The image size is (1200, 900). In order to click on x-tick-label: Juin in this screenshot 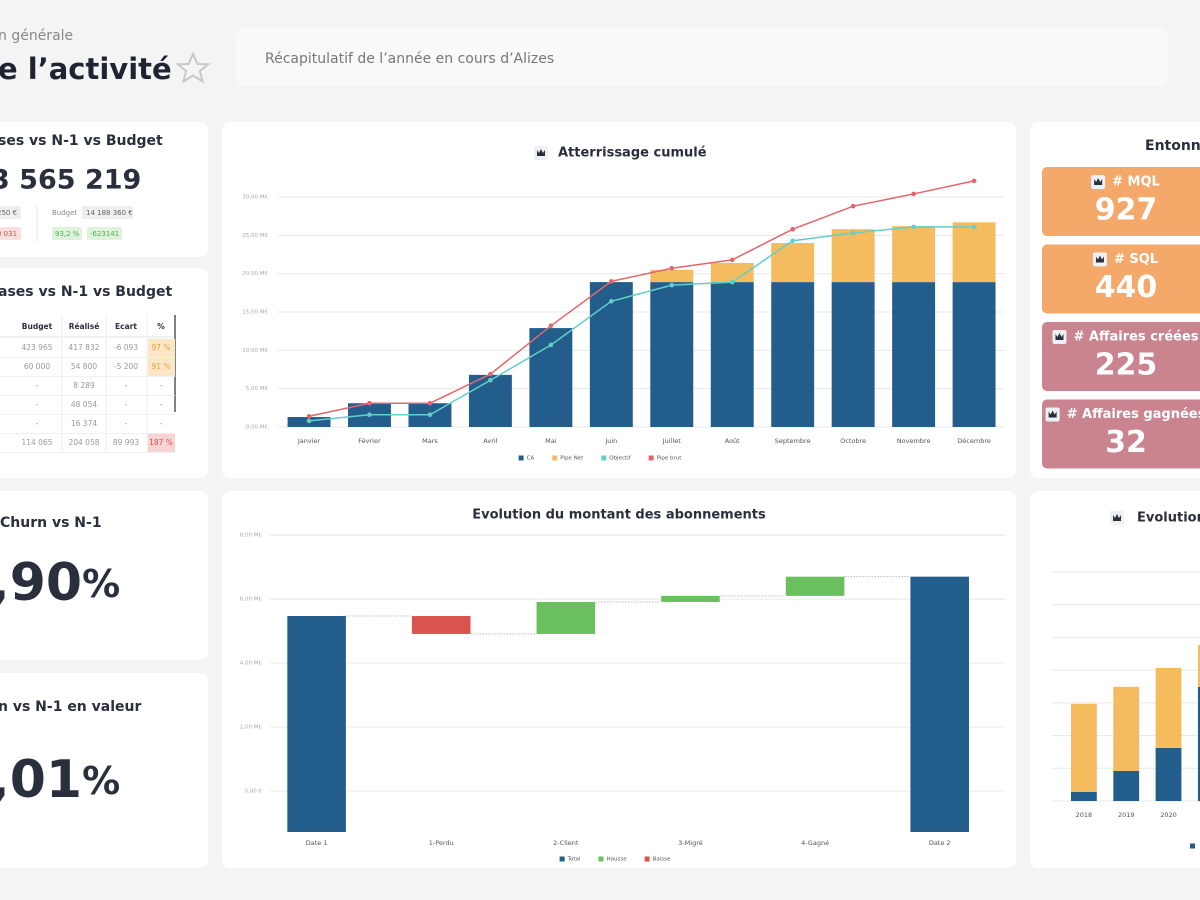, I will do `click(610, 441)`.